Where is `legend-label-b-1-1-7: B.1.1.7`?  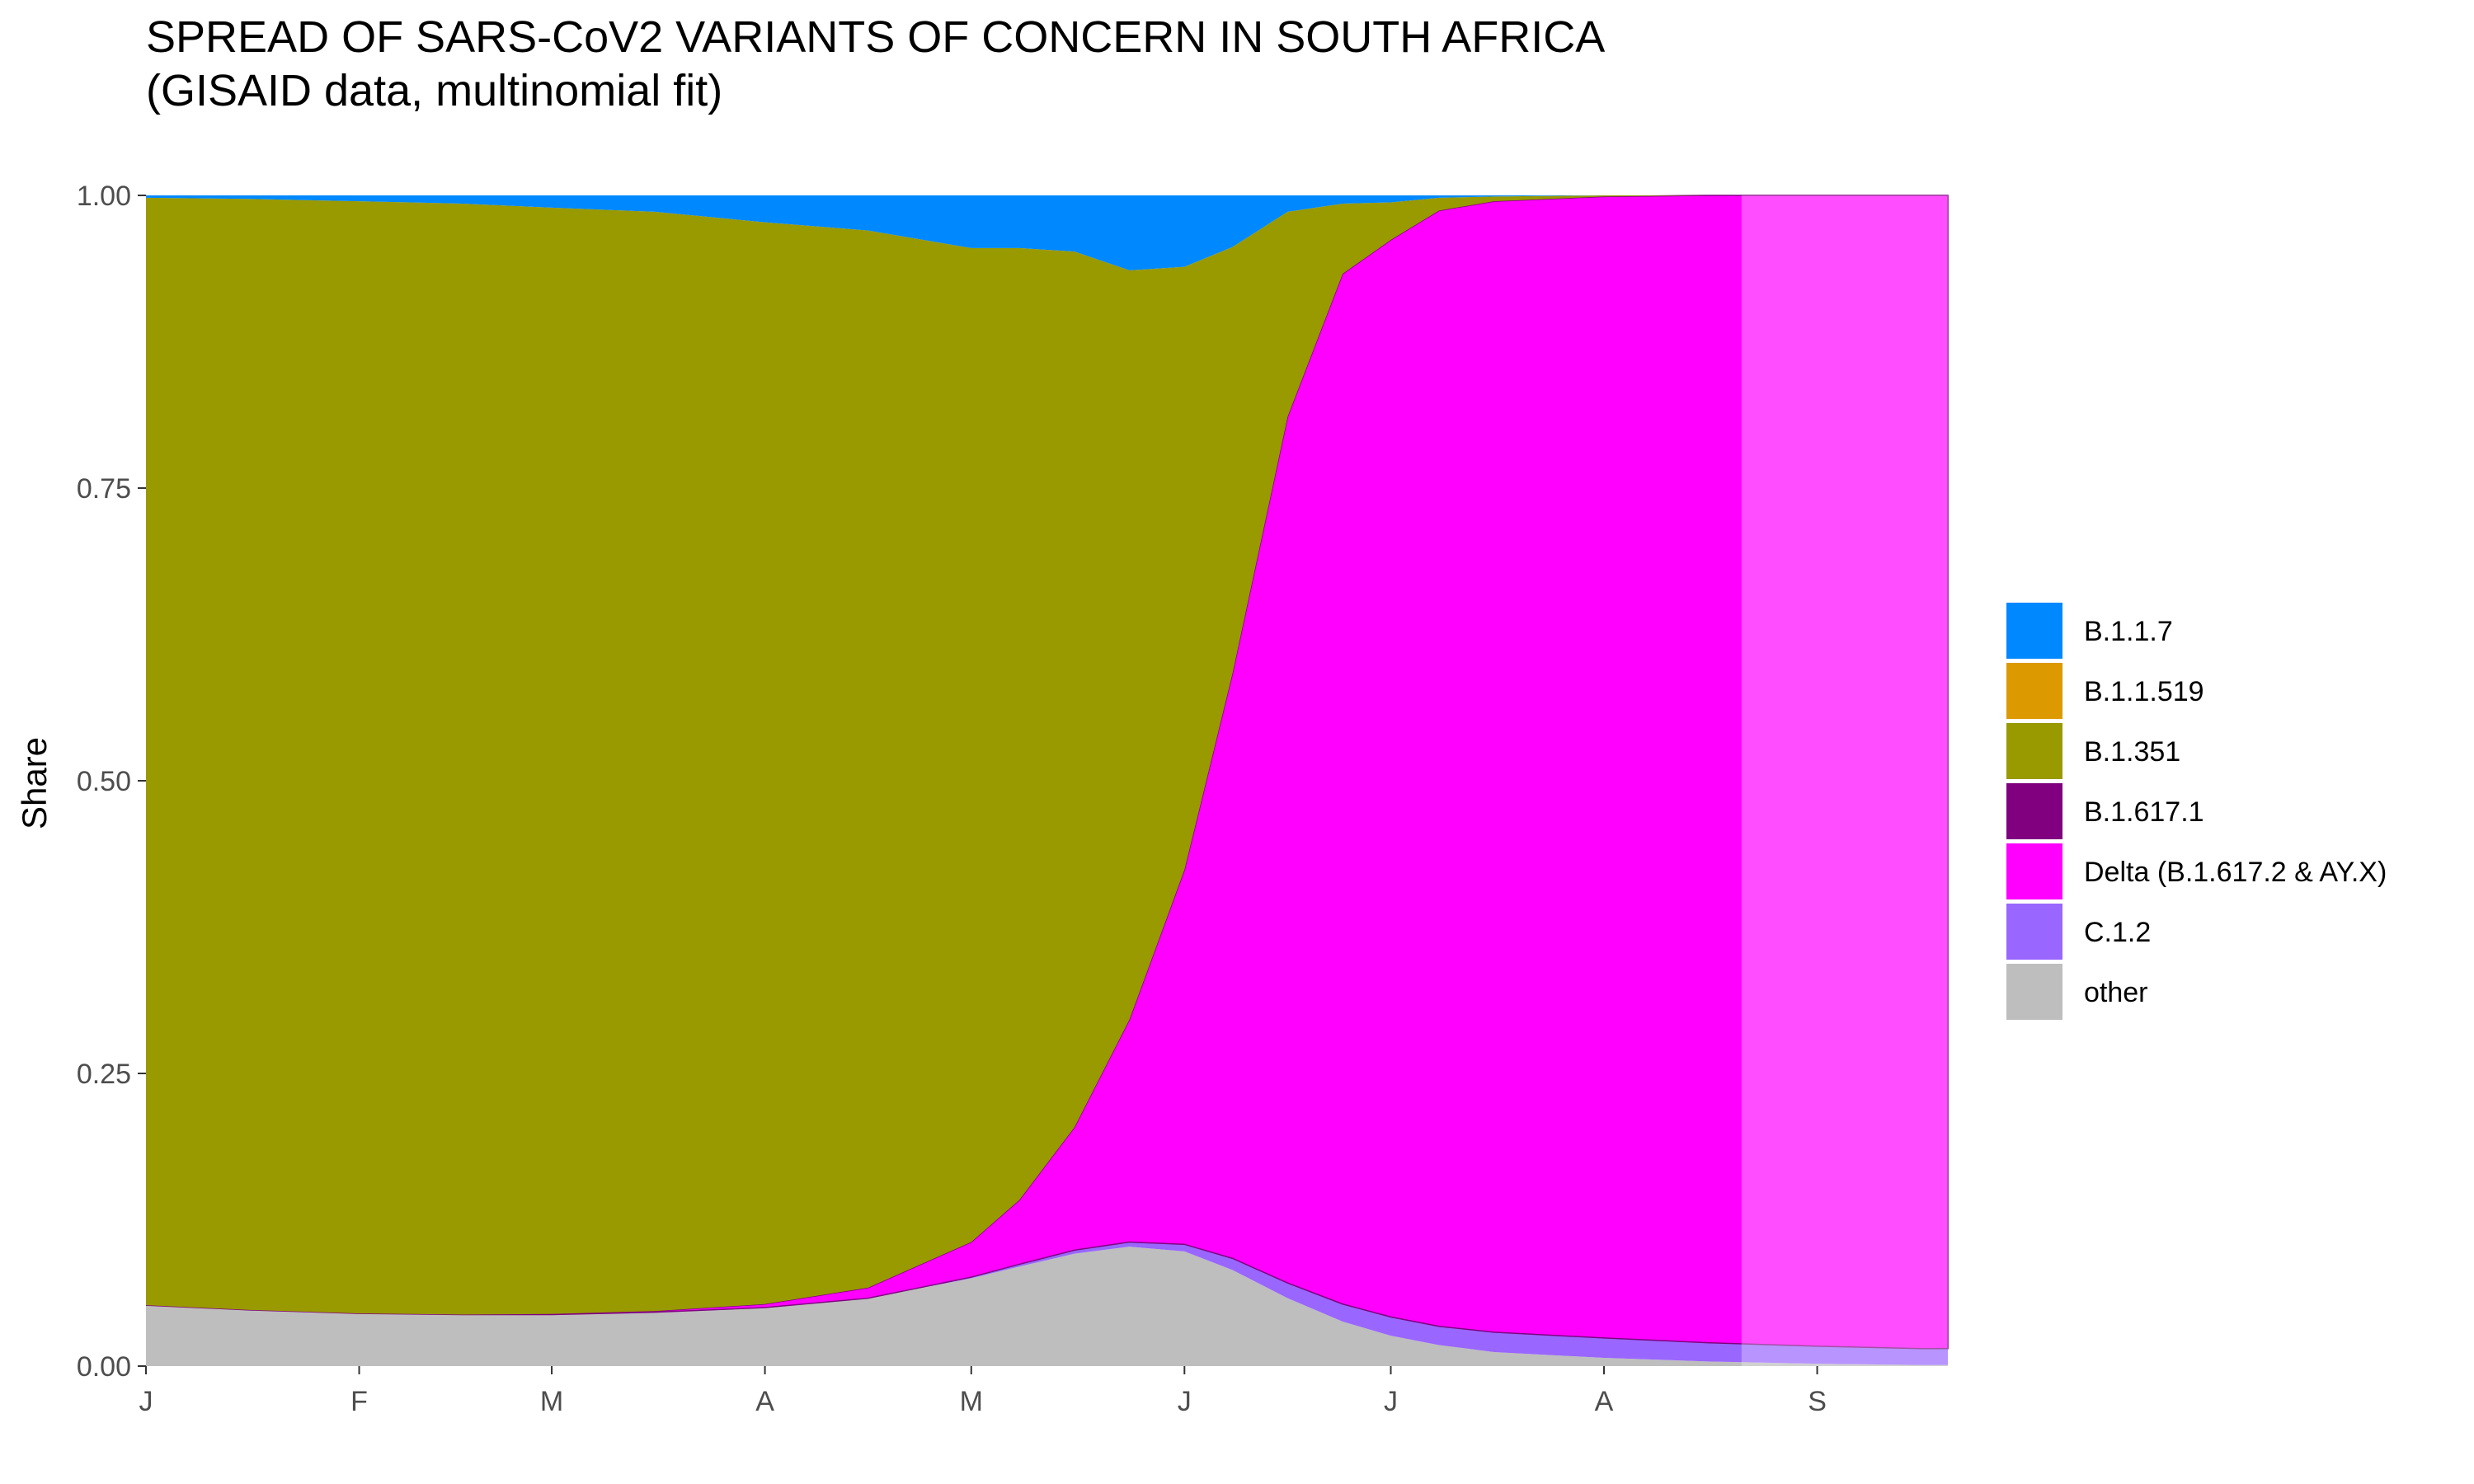
legend-label-b-1-1-7: B.1.1.7 is located at coordinates (2128, 631).